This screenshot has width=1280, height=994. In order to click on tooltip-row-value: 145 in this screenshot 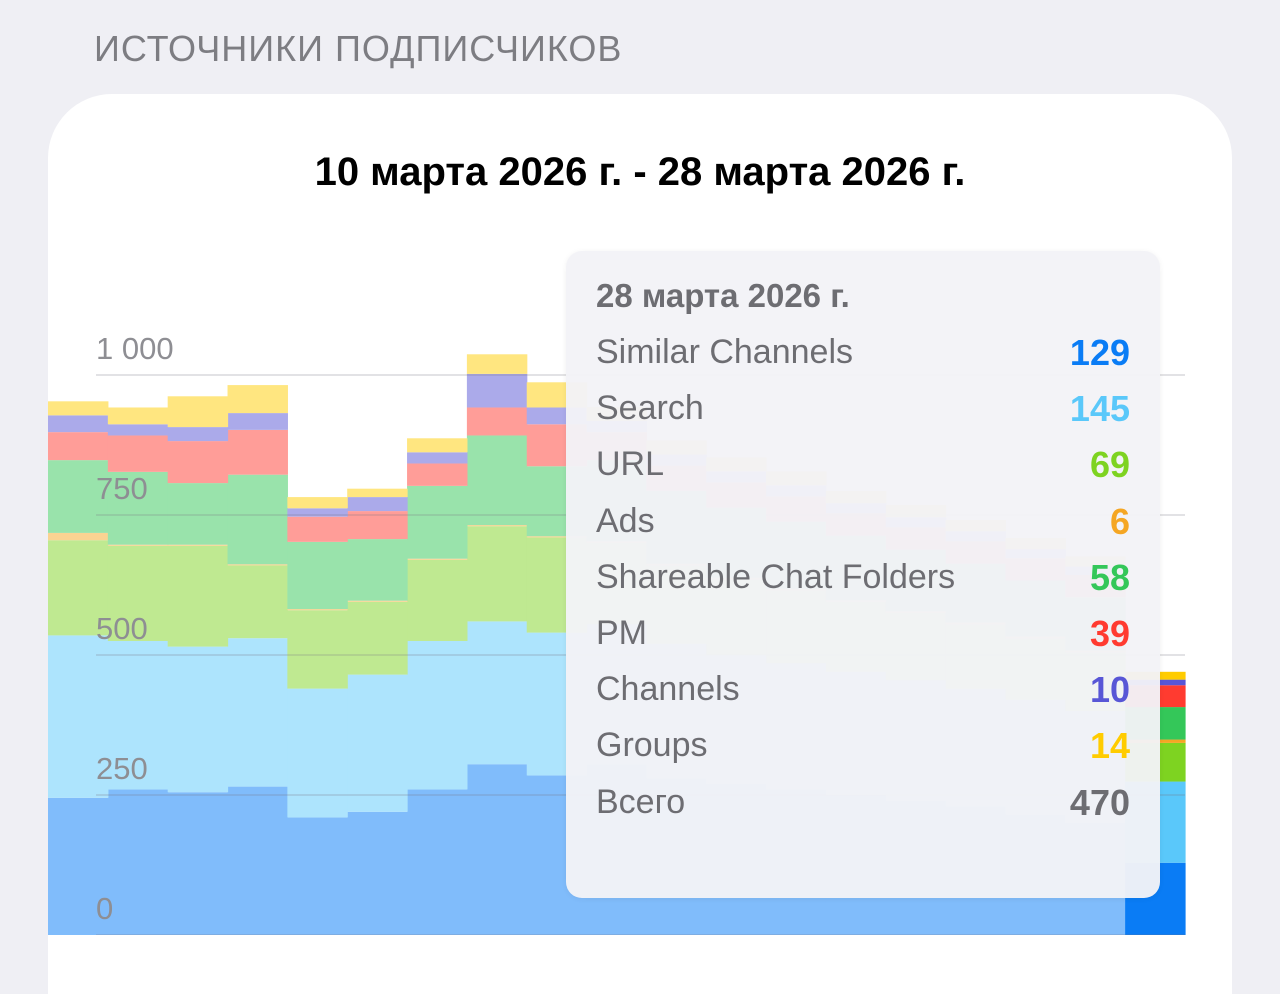, I will do `click(1099, 409)`.